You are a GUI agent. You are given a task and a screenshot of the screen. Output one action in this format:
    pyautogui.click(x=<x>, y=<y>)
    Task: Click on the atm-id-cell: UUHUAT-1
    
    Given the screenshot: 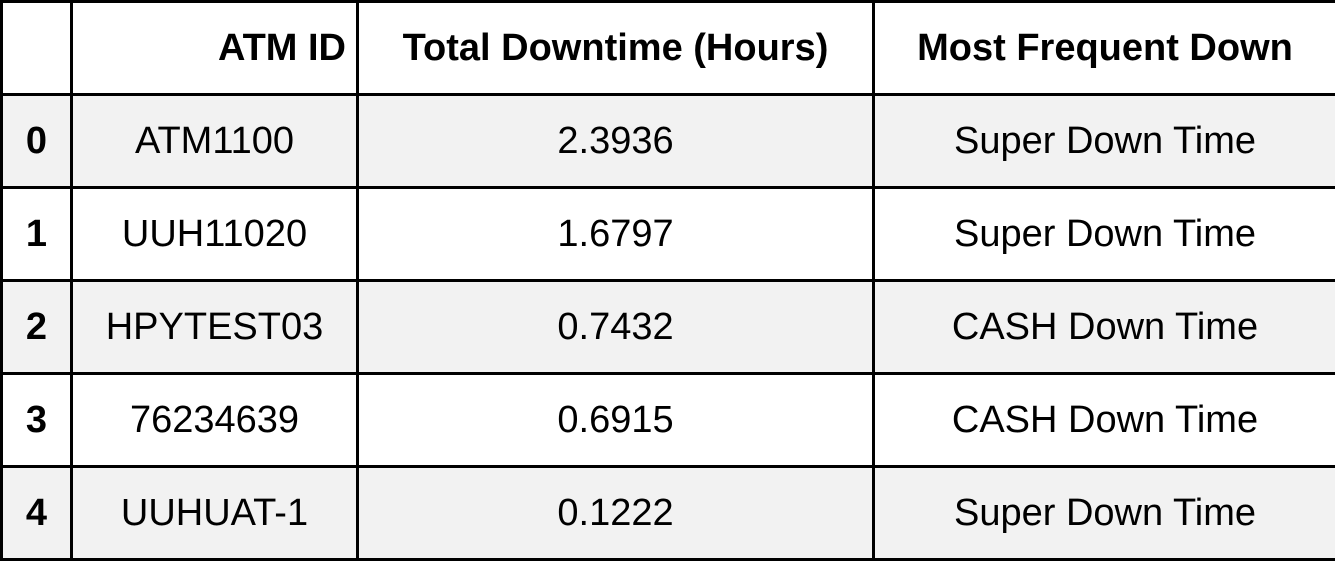 What is the action you would take?
    pyautogui.click(x=214, y=513)
    